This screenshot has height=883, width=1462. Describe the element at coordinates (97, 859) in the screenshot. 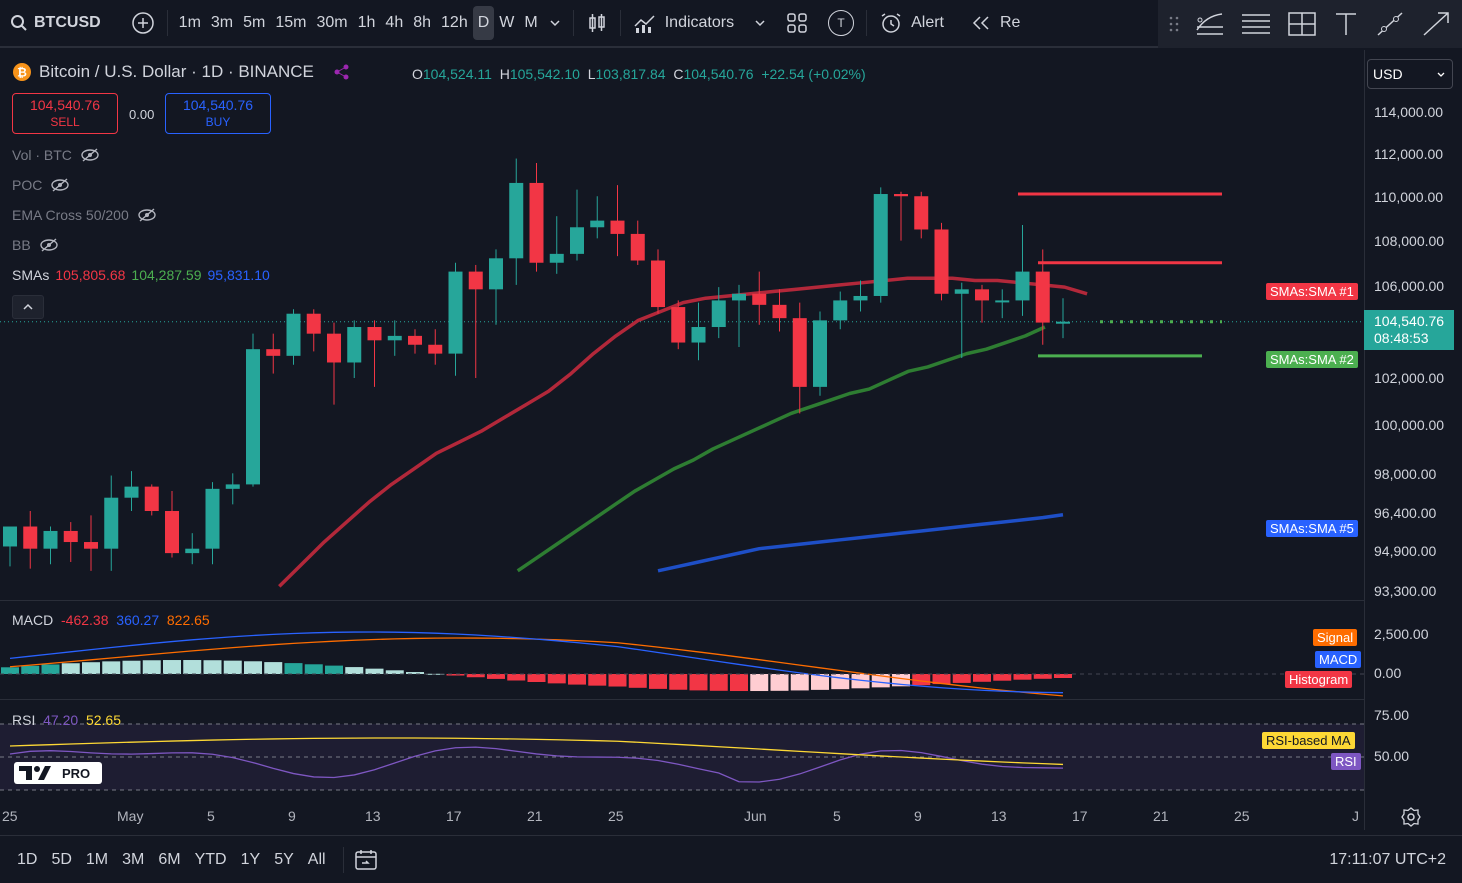

I see `range-1m: 1M` at that location.